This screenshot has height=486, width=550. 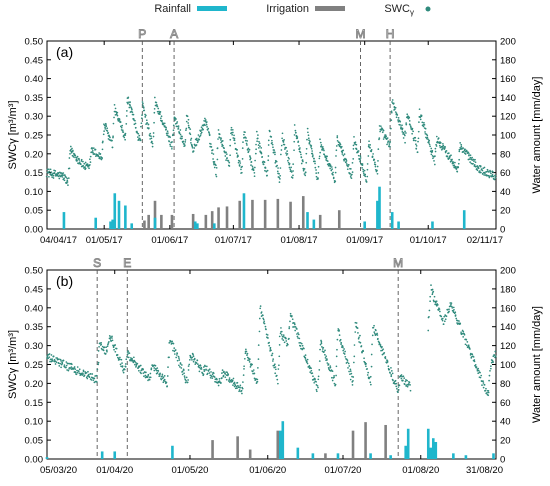 What do you see at coordinates (34, 403) in the screenshot?
I see `y-tick-label-left: 0.15` at bounding box center [34, 403].